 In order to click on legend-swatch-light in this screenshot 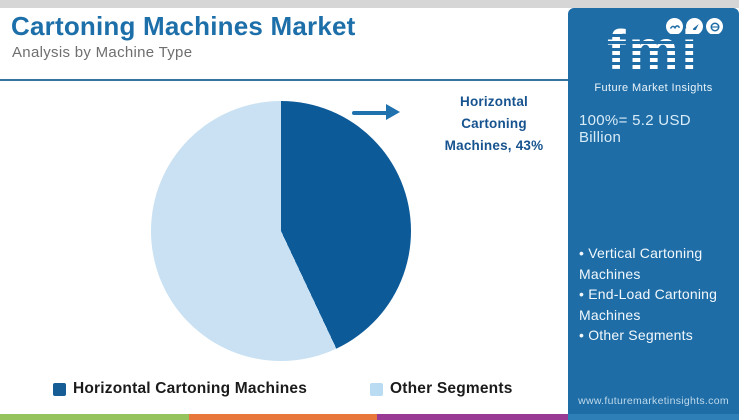, I will do `click(376, 389)`.